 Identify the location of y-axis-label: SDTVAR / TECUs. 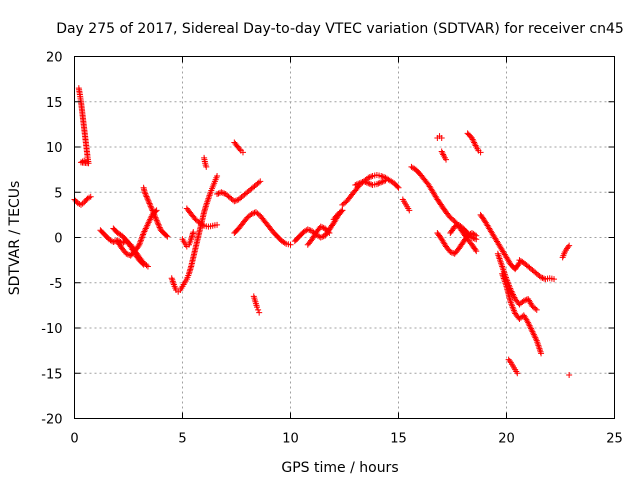
(15, 238).